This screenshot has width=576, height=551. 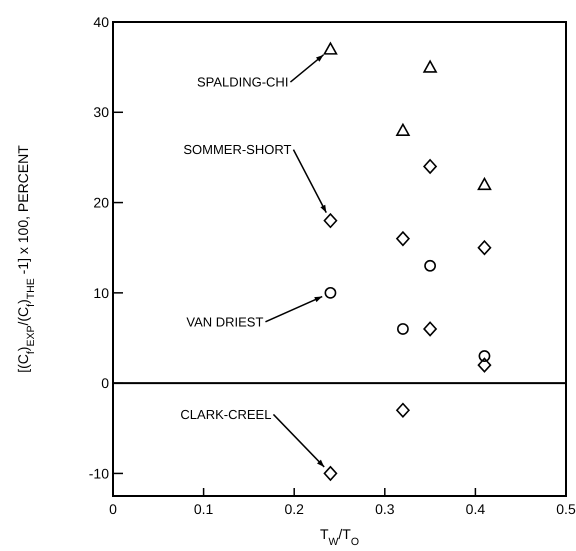 I want to click on y-tick-label: -10, so click(x=99, y=473).